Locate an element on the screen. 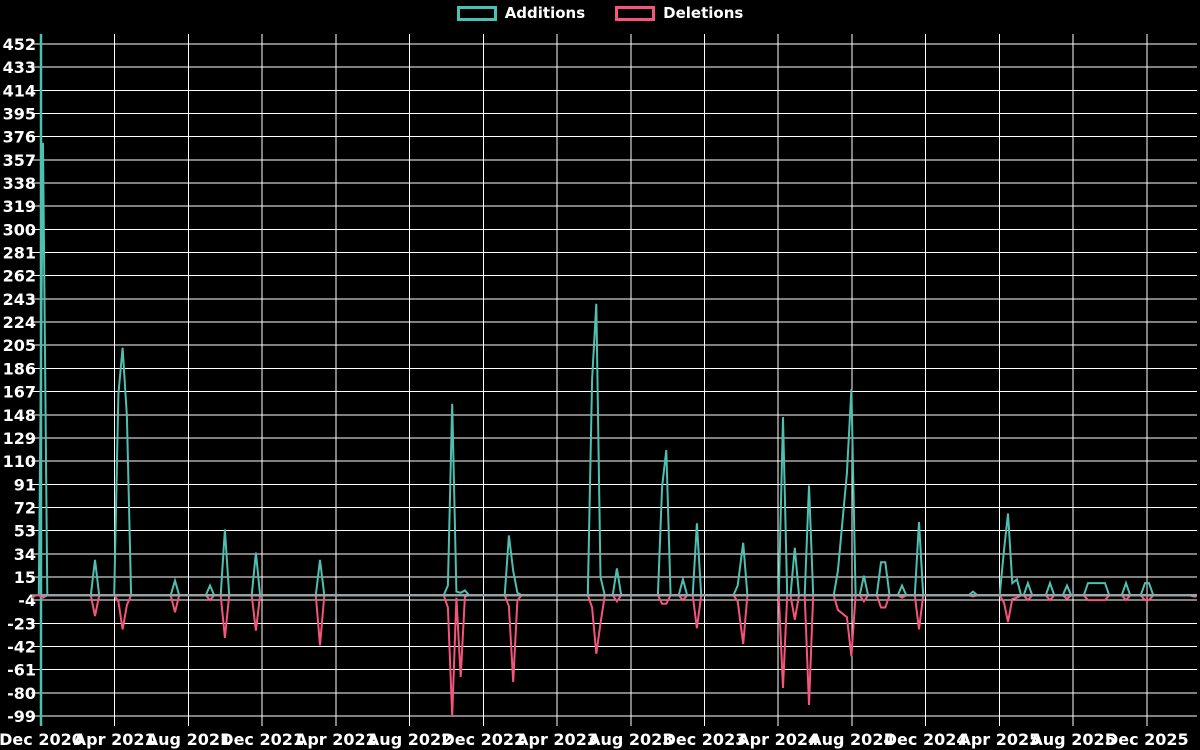 This screenshot has height=750, width=1200. chart-legend: Additions Deletions is located at coordinates (600, 13).